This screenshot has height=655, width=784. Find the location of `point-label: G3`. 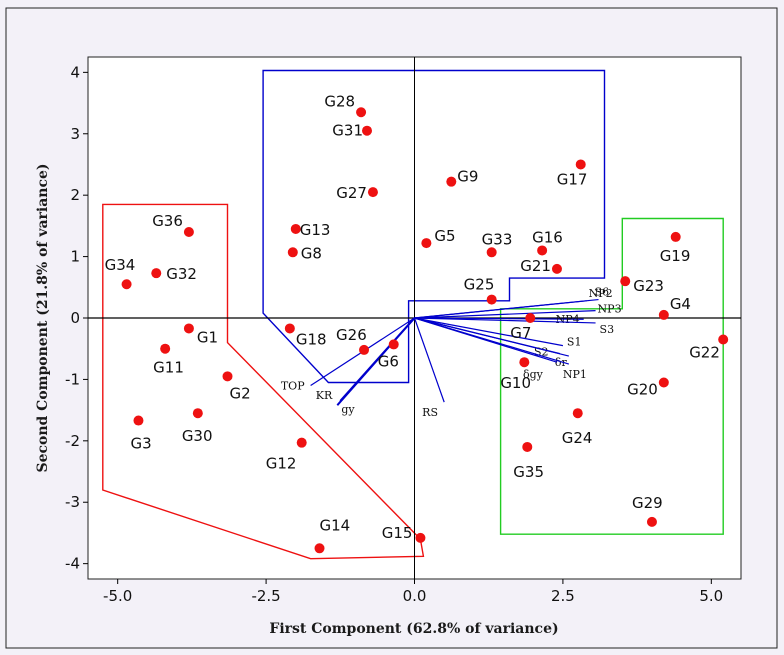

point-label: G3 is located at coordinates (140, 444).